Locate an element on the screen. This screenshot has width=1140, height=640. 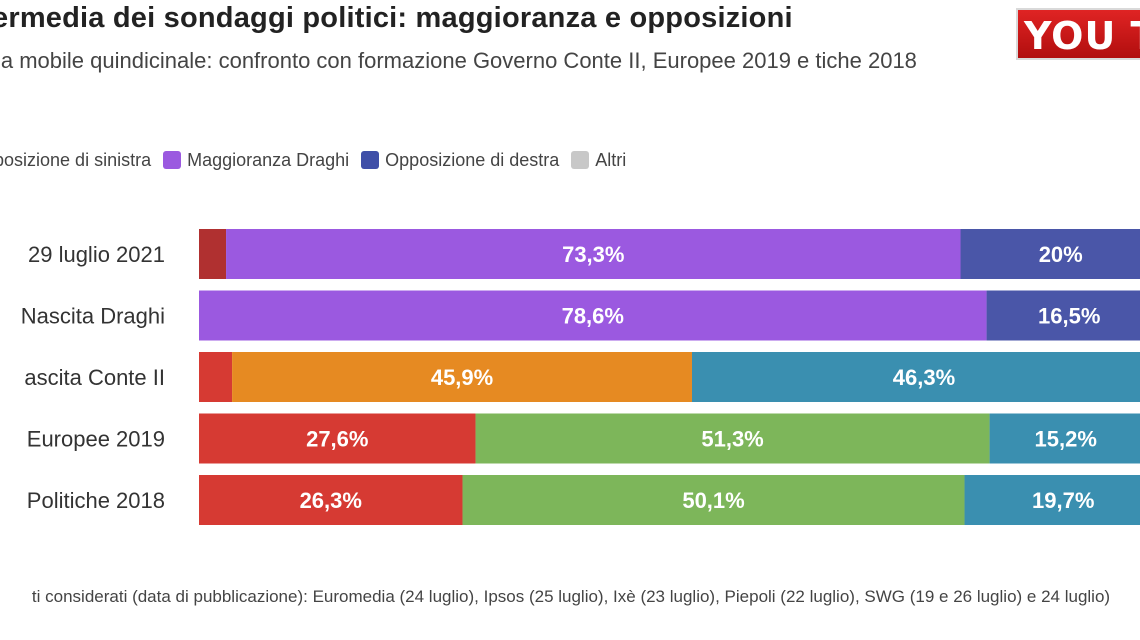
bar-row-ascita-conte-ii: ascita Conte II 45,9% 46,3% is located at coordinates (582, 377).